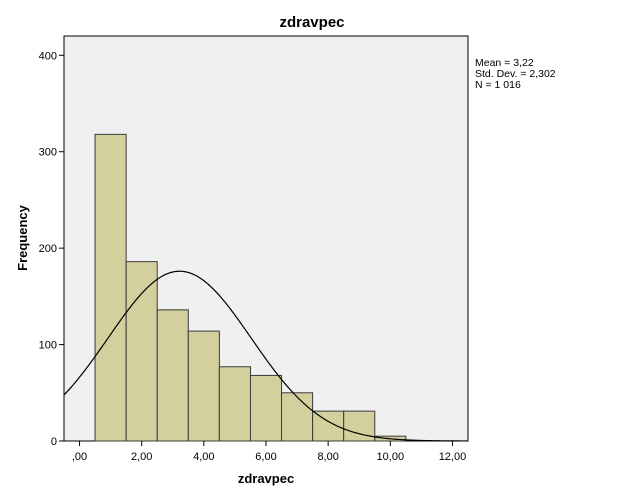 The width and height of the screenshot is (626, 501). I want to click on y-tick-label-4: 400, so click(48, 56).